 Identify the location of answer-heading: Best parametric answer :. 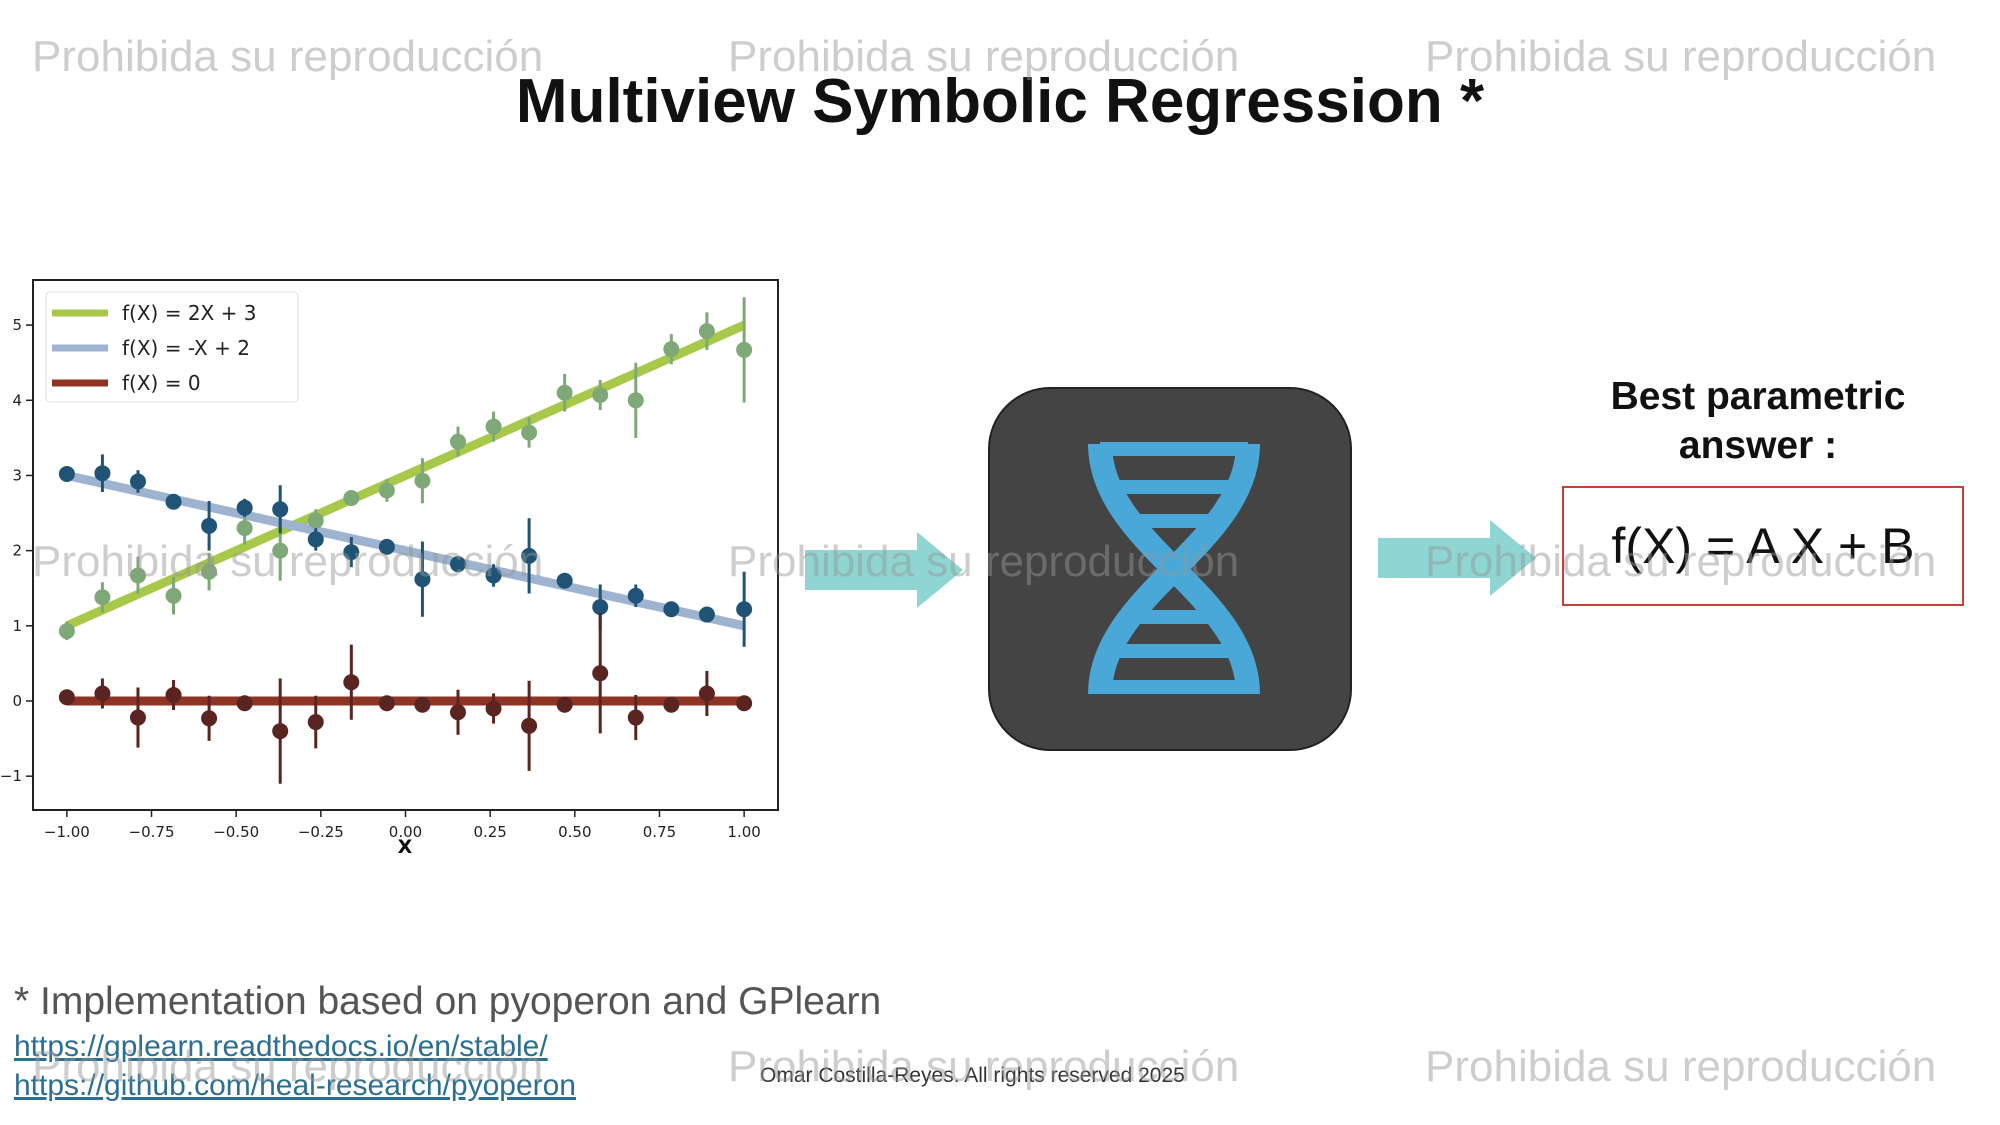
(1758, 421).